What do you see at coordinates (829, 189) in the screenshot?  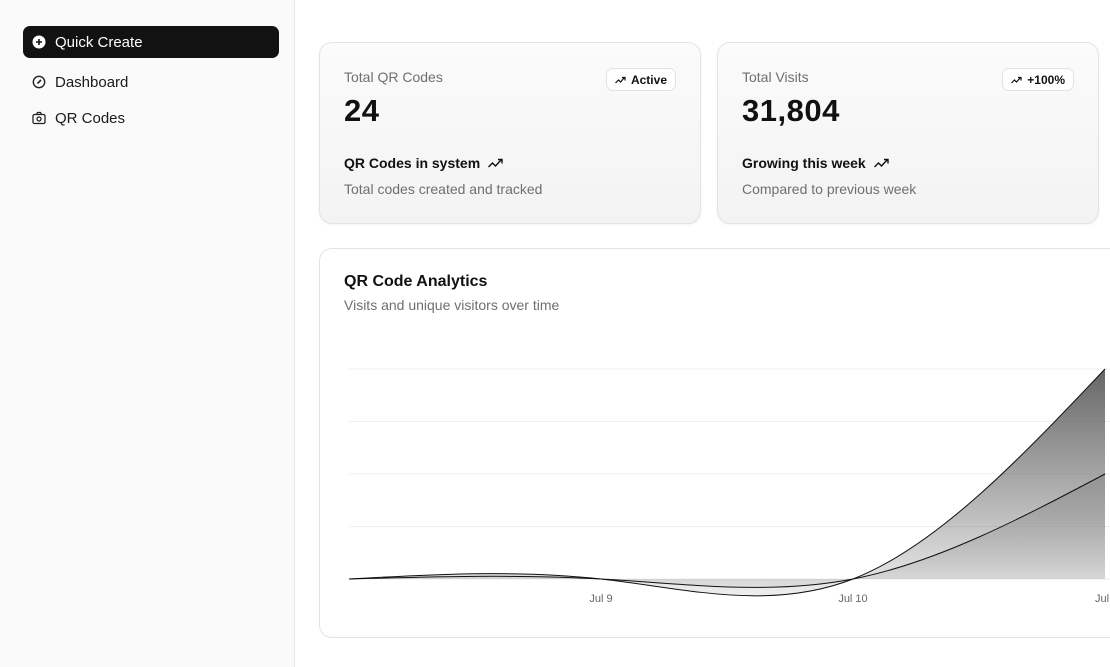 I see `card-subtext: Compared to previous week` at bounding box center [829, 189].